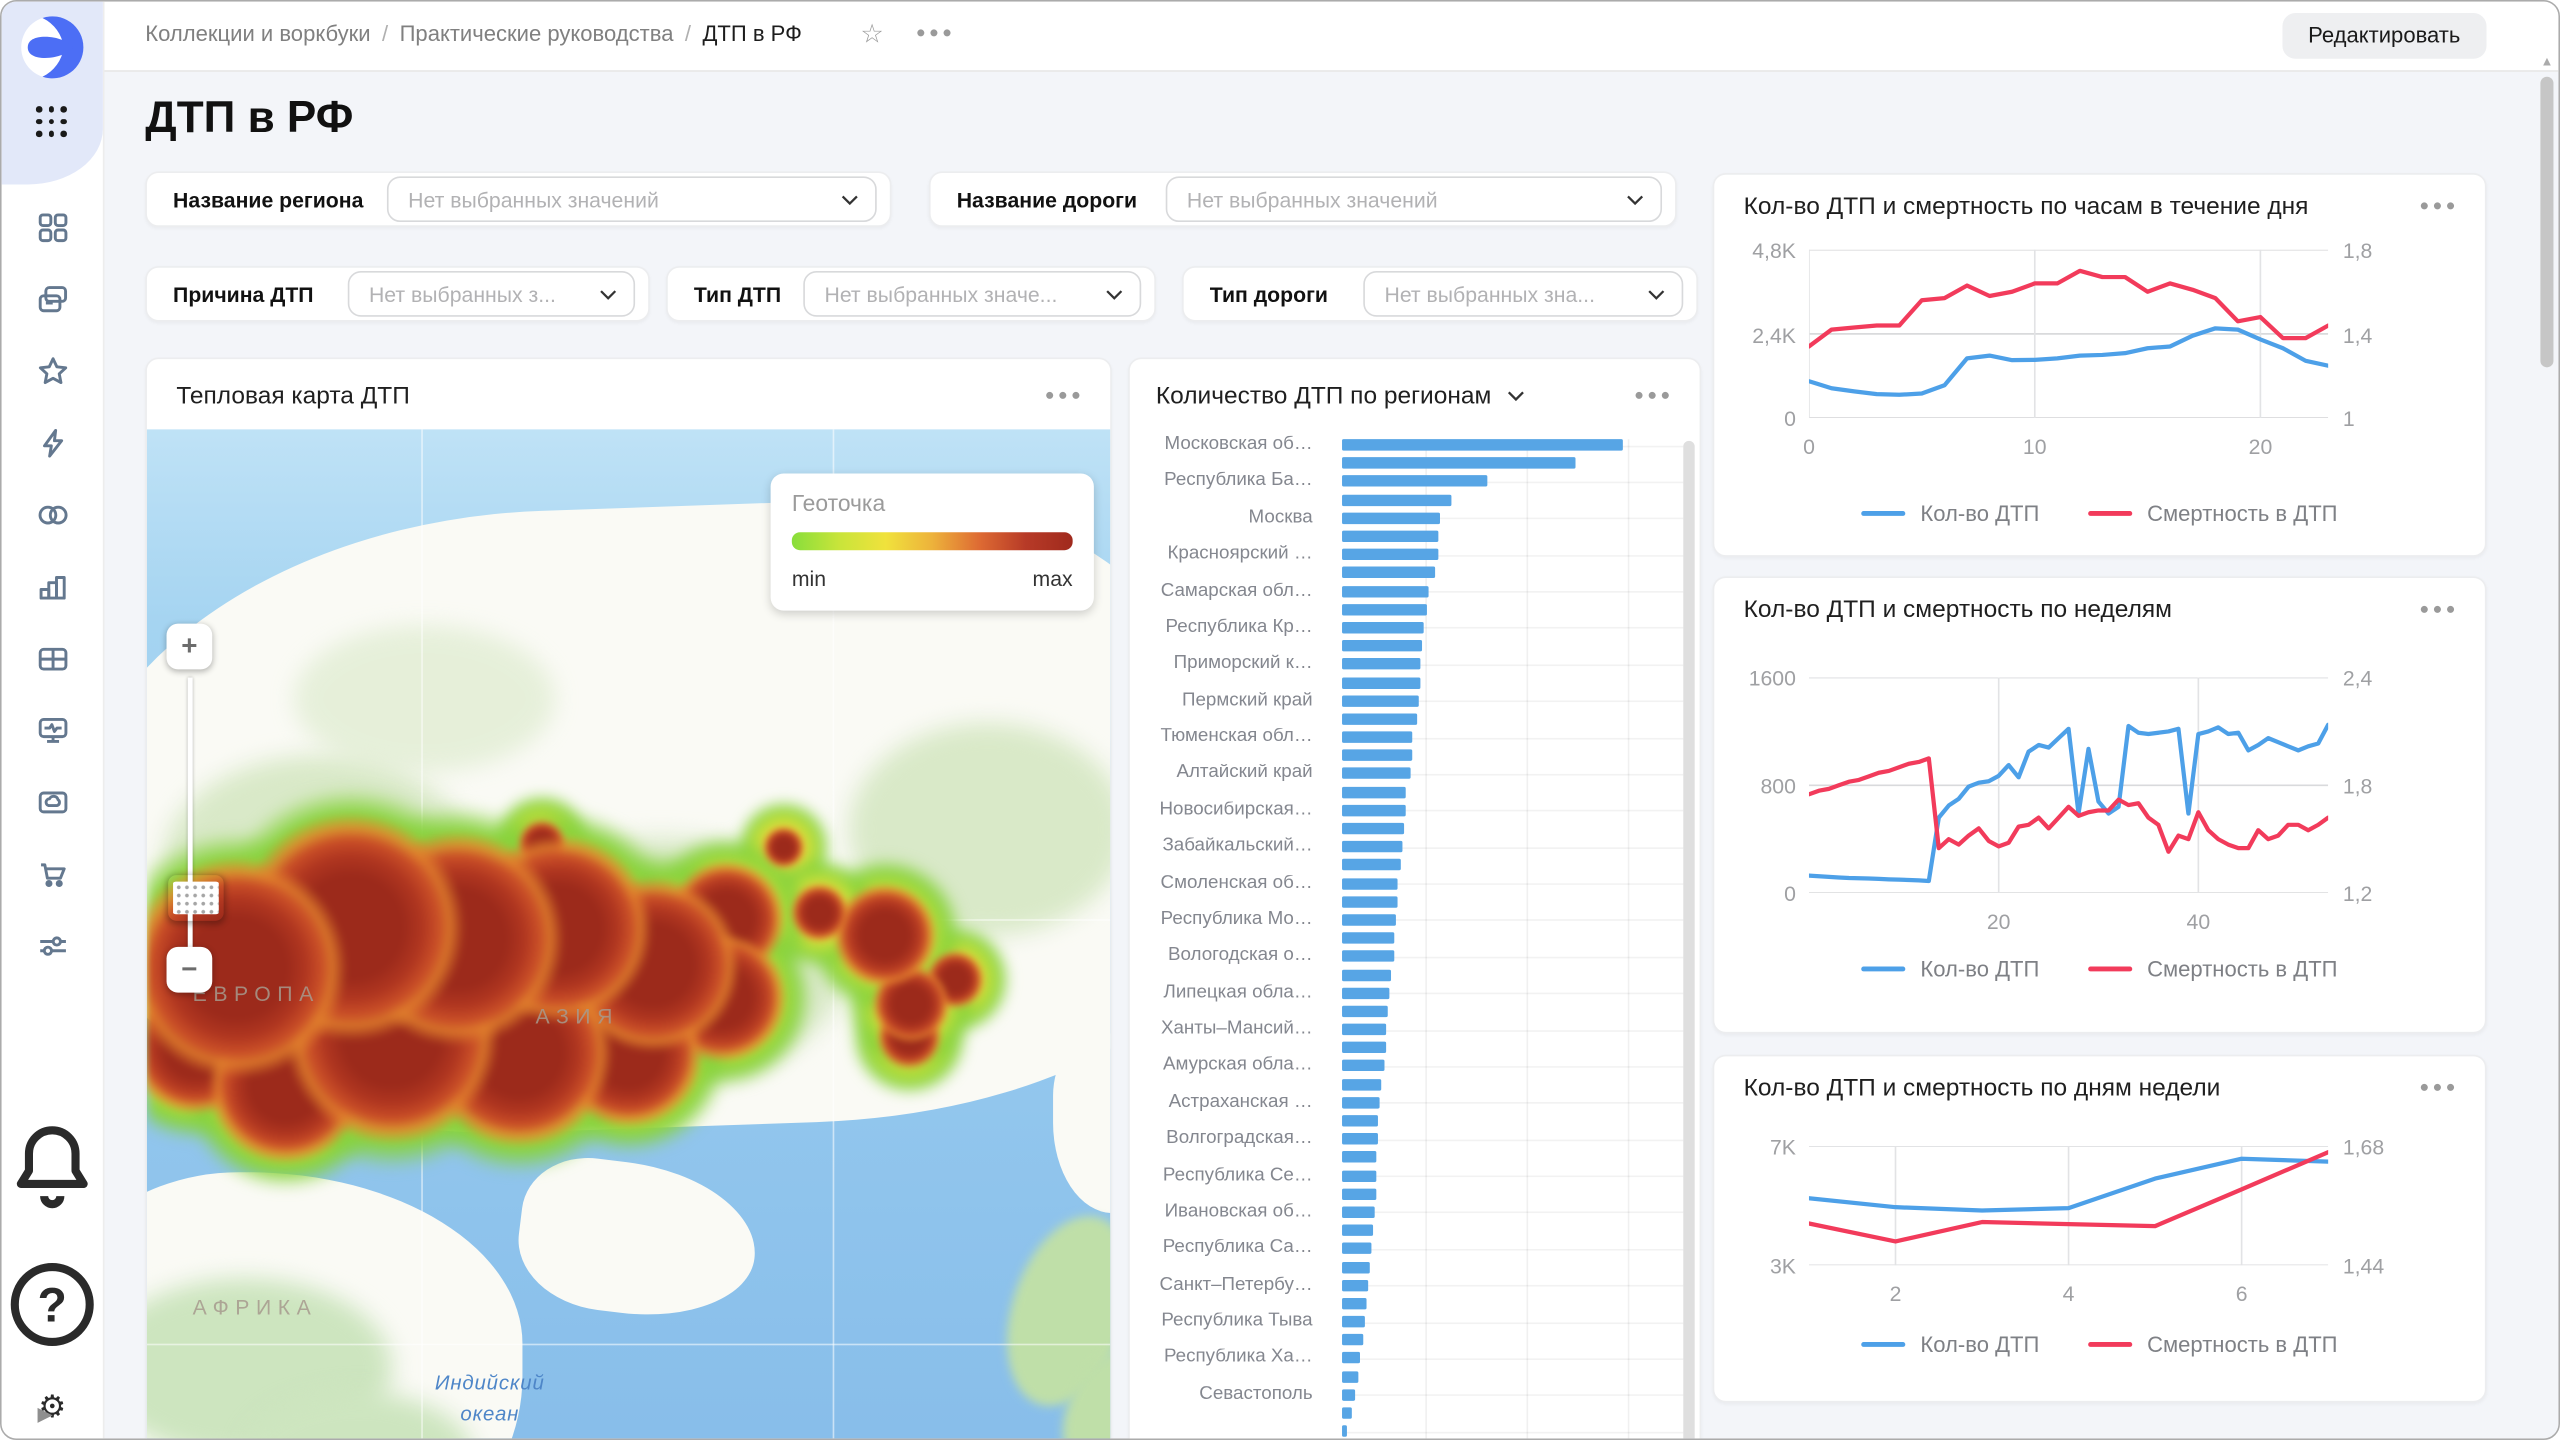 The height and width of the screenshot is (1440, 2560). Describe the element at coordinates (258, 33) in the screenshot. I see `breadcrumb-collections: Коллекции и воркбуки` at that location.